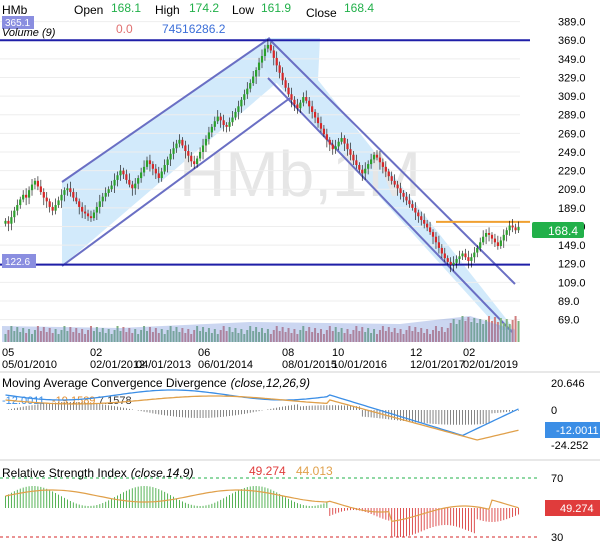 Image resolution: width=600 pixels, height=554 pixels. Describe the element at coordinates (572, 134) in the screenshot. I see `y-tick-label: 269.0` at that location.